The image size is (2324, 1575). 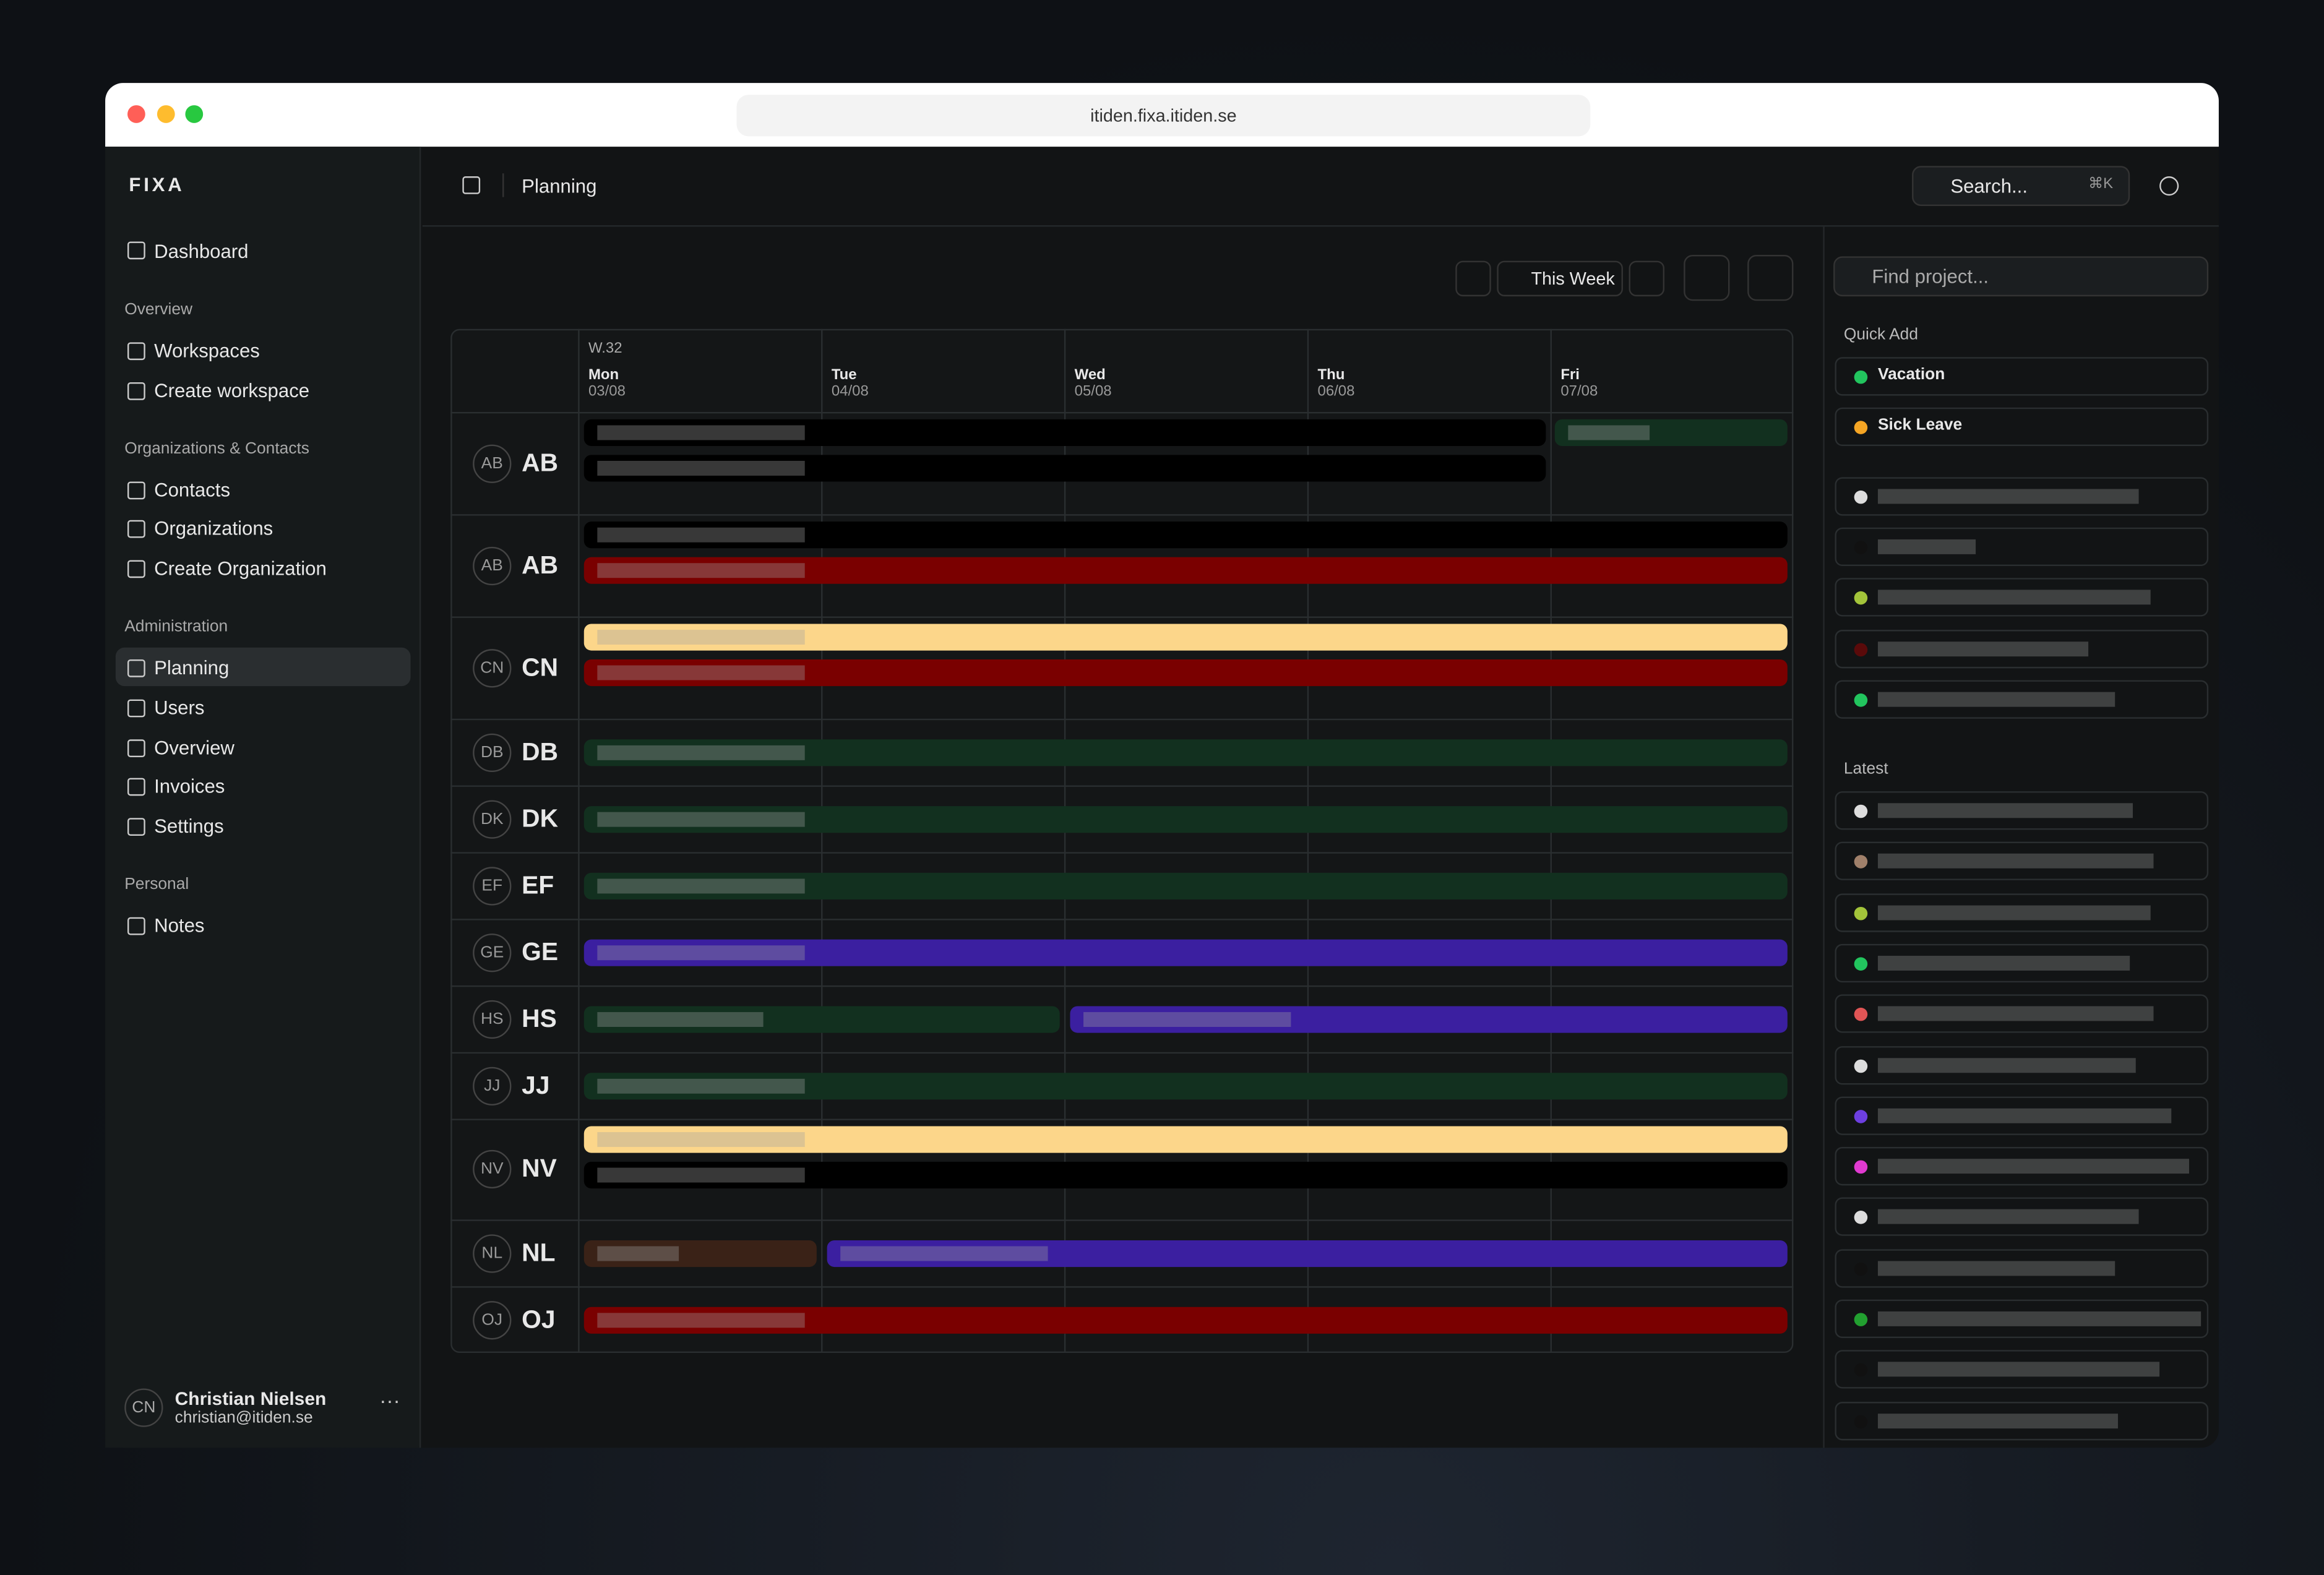 I want to click on next-week, so click(x=1647, y=278).